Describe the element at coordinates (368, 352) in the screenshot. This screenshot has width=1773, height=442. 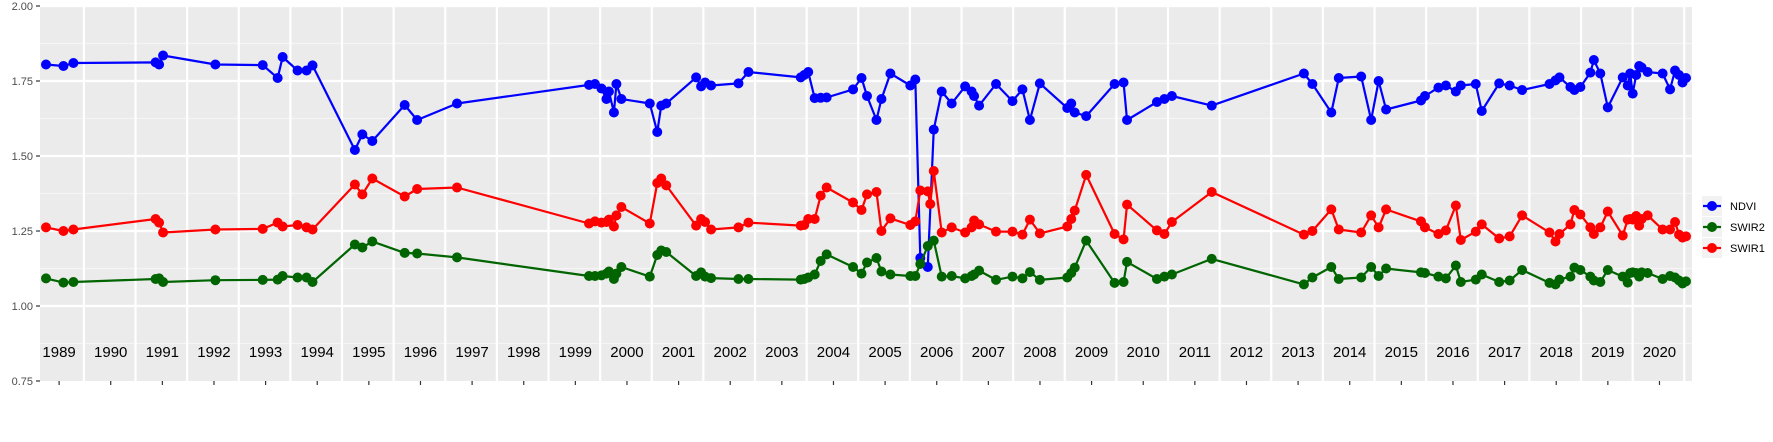
I see `year-label: 1995` at that location.